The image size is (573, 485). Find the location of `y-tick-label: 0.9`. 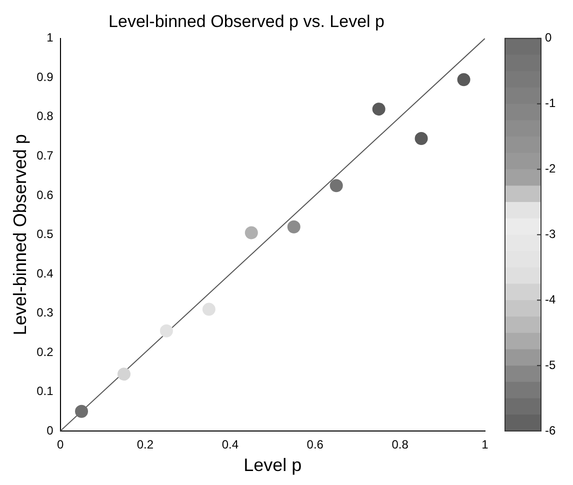

y-tick-label: 0.9 is located at coordinates (45, 77).